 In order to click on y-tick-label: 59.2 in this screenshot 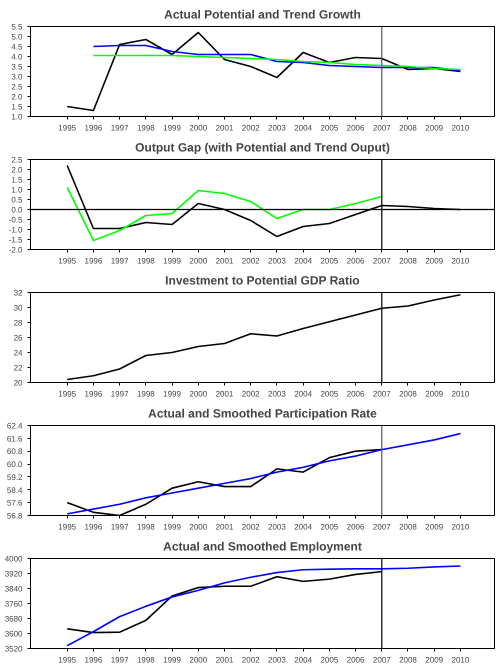, I will do `click(15, 477)`.